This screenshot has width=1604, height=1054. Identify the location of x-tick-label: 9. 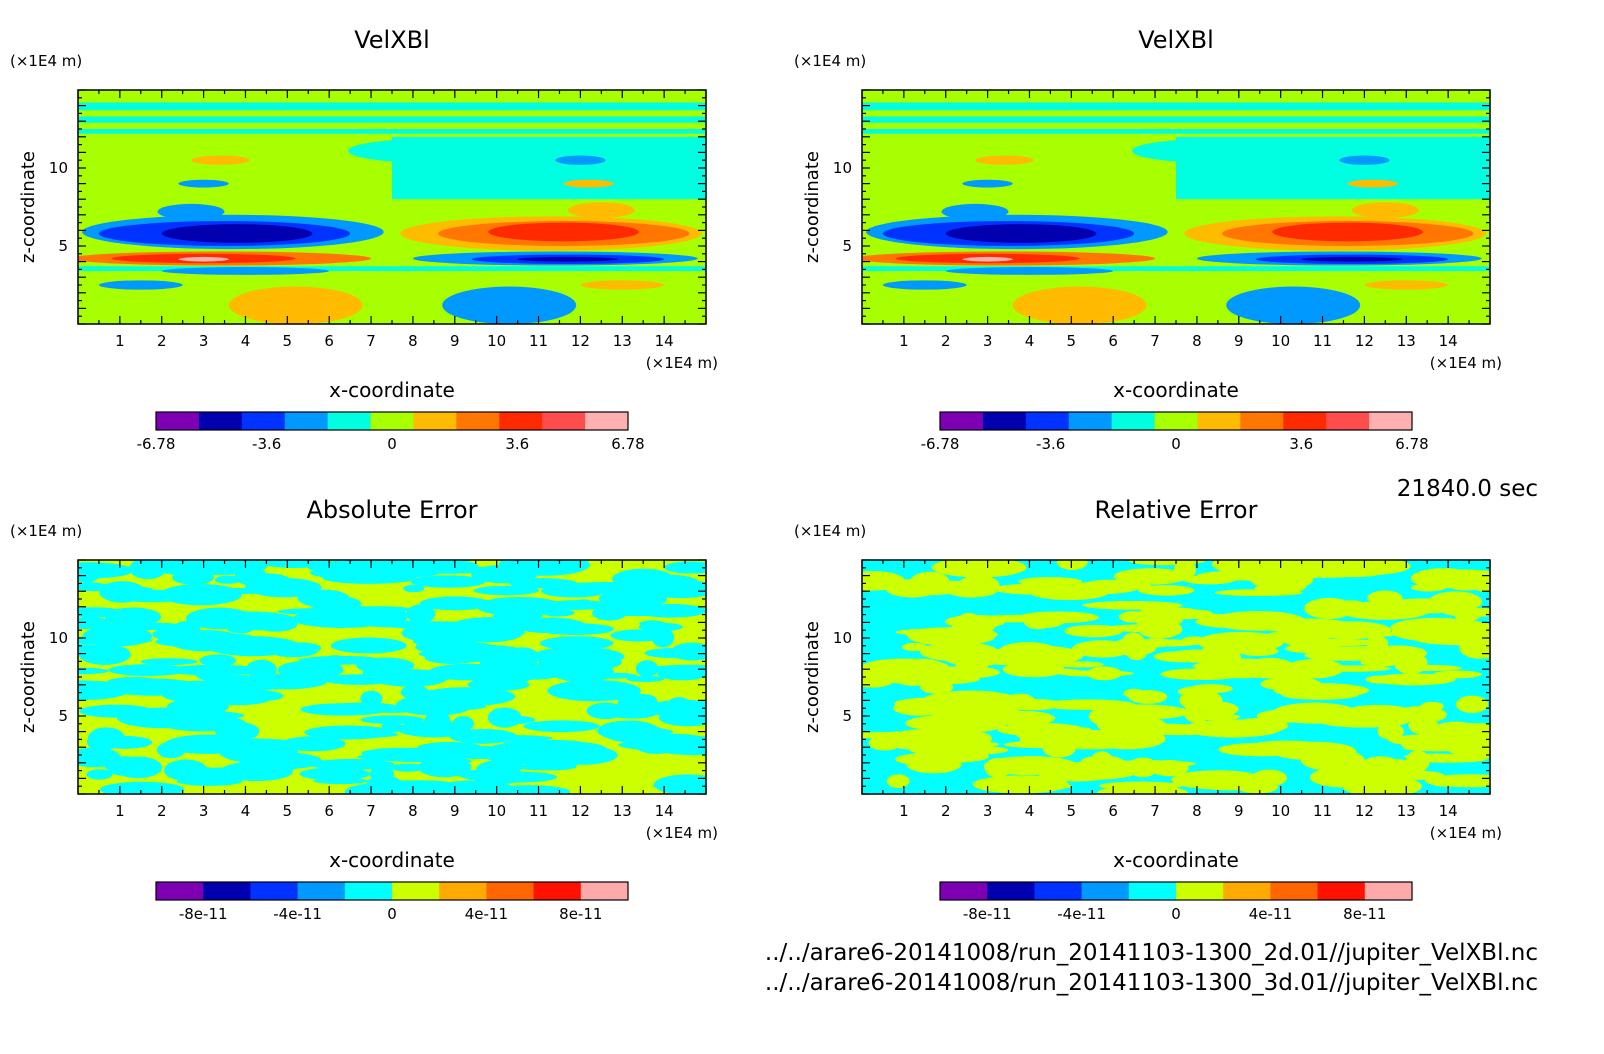
(455, 811).